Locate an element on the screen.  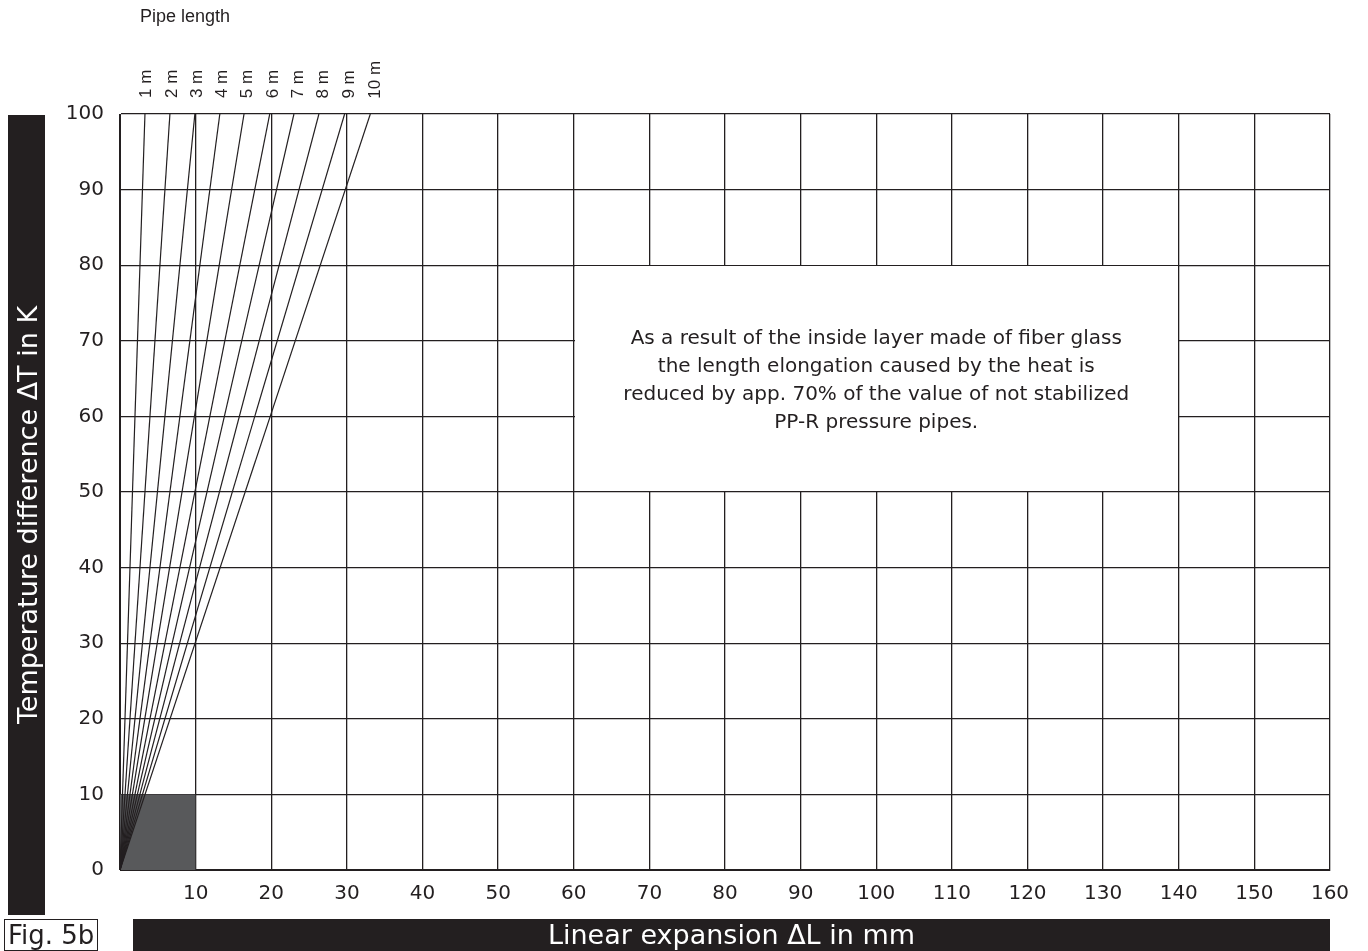
x-tick-label: 150 is located at coordinates (1254, 892).